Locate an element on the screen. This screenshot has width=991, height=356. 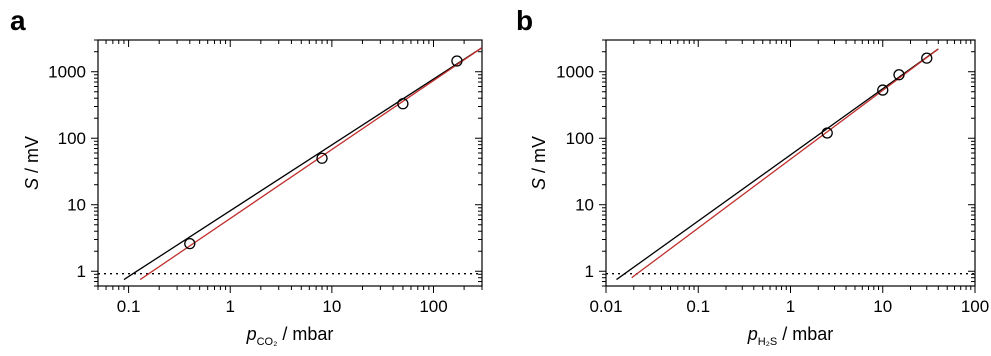
x-axis-label: pCO₂ / mbar is located at coordinates (290, 336).